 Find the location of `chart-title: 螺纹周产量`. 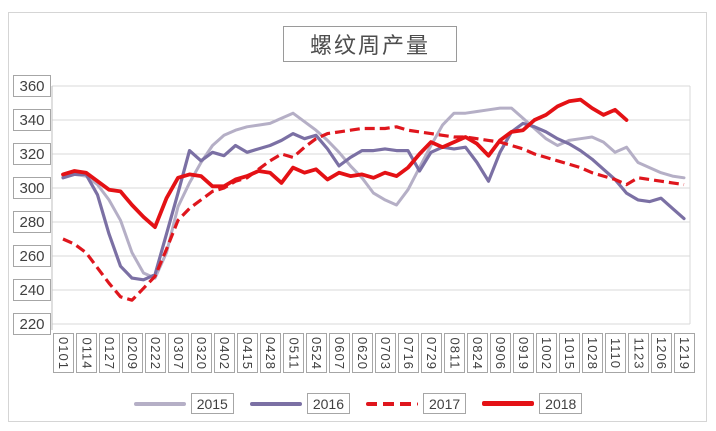

chart-title: 螺纹周产量 is located at coordinates (370, 44).